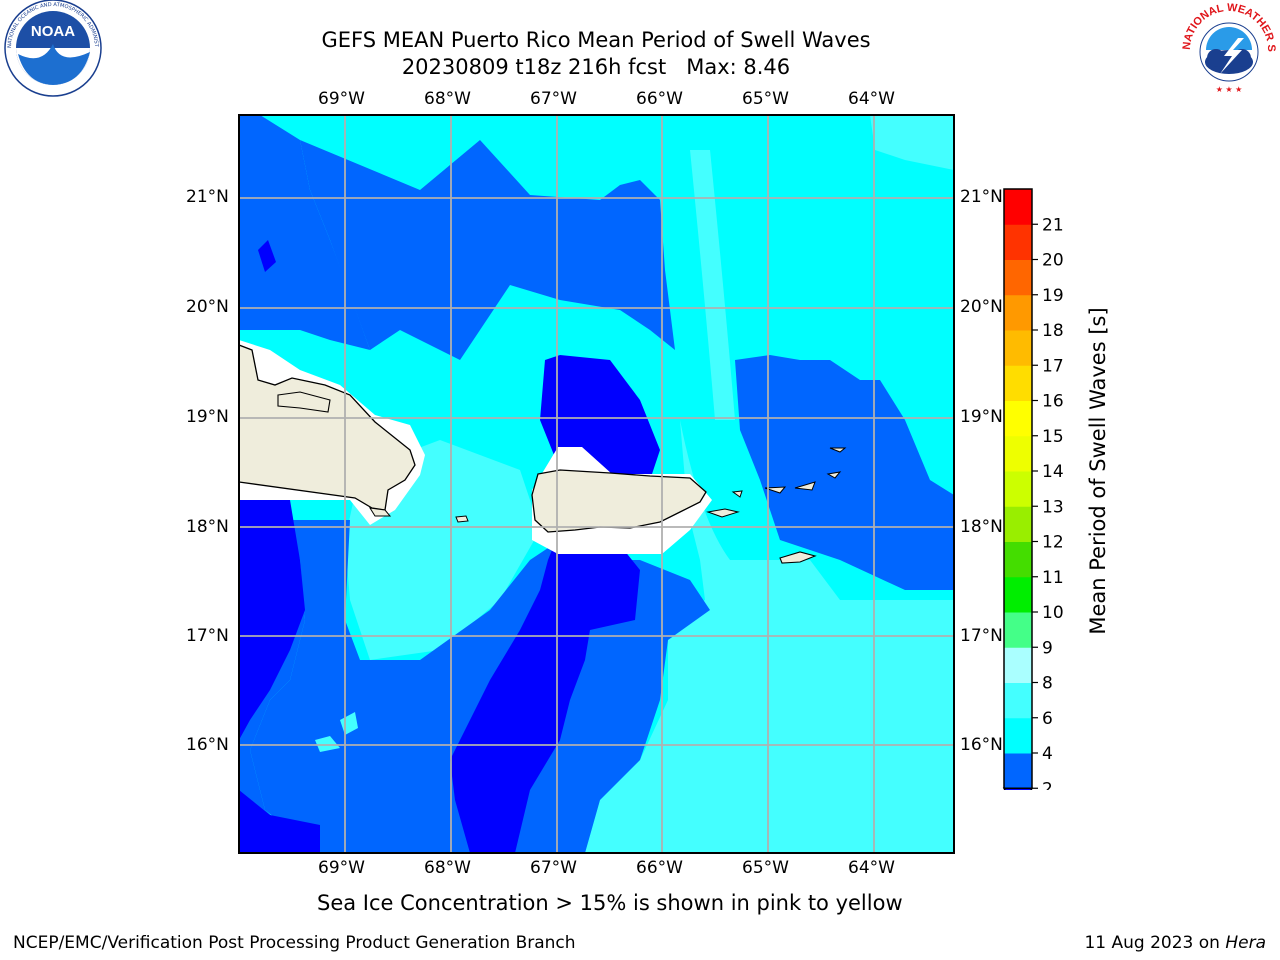 The height and width of the screenshot is (960, 1280). What do you see at coordinates (447, 99) in the screenshot?
I see `lon-label-top: 68°W` at bounding box center [447, 99].